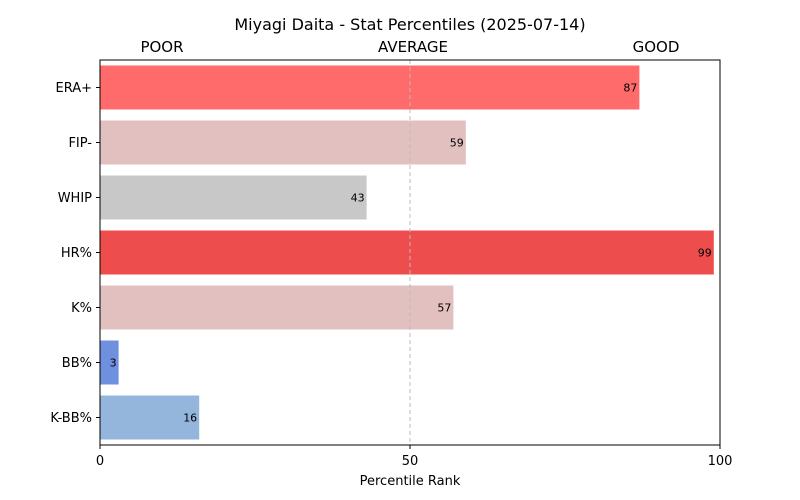 The height and width of the screenshot is (500, 800). Describe the element at coordinates (370, 87) in the screenshot. I see `bar-era` at that location.